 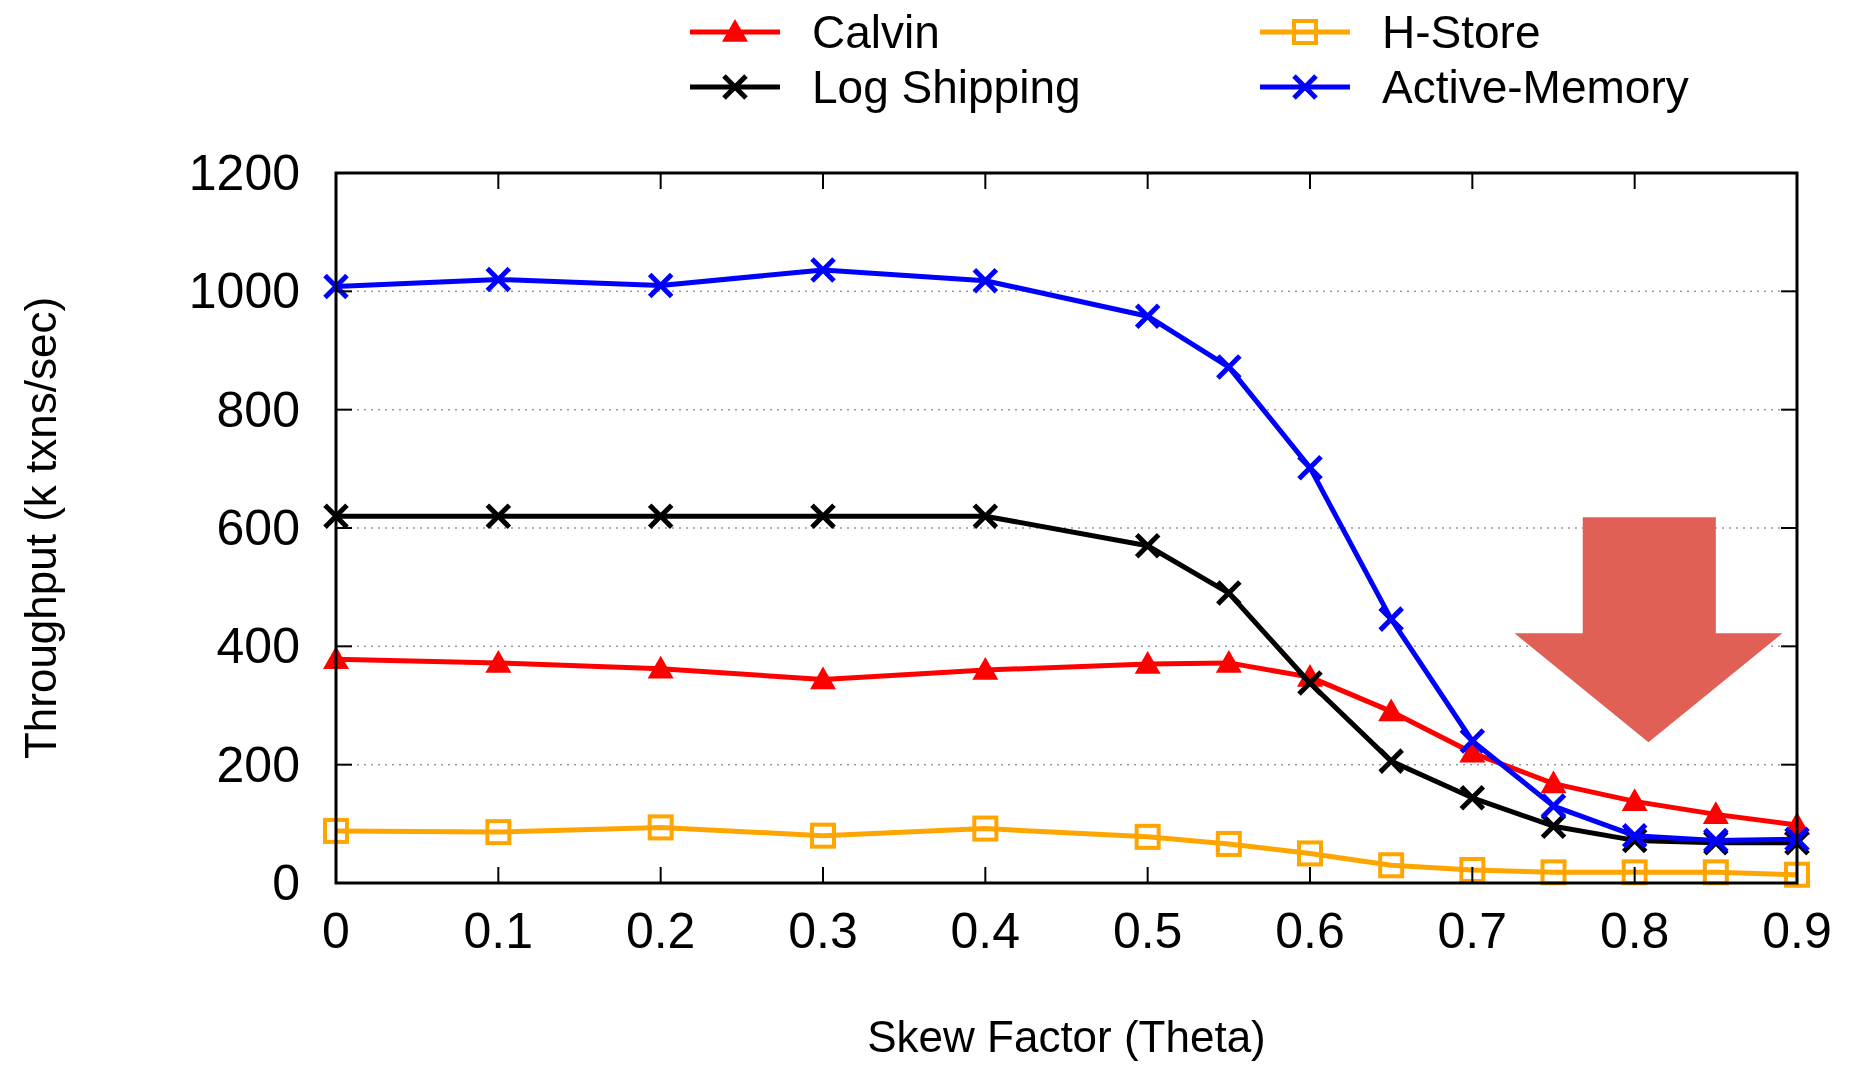 What do you see at coordinates (660, 931) in the screenshot?
I see `x-tick-label: 0.2` at bounding box center [660, 931].